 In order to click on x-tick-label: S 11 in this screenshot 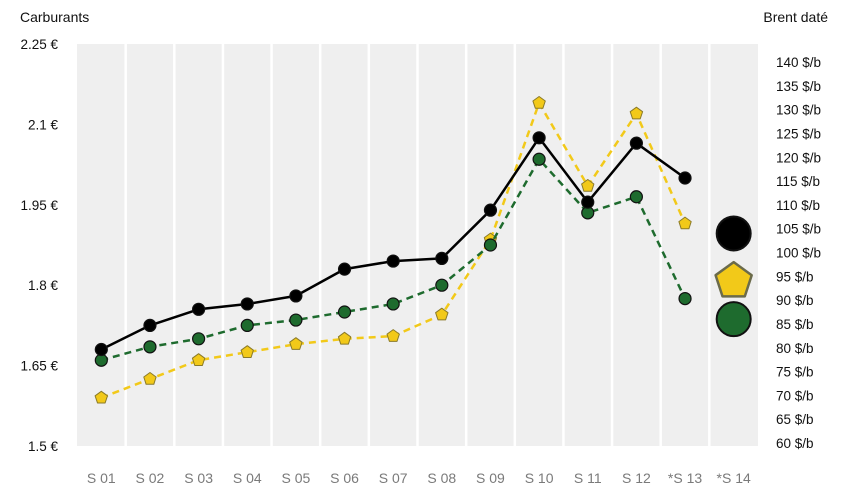, I will do `click(588, 478)`.